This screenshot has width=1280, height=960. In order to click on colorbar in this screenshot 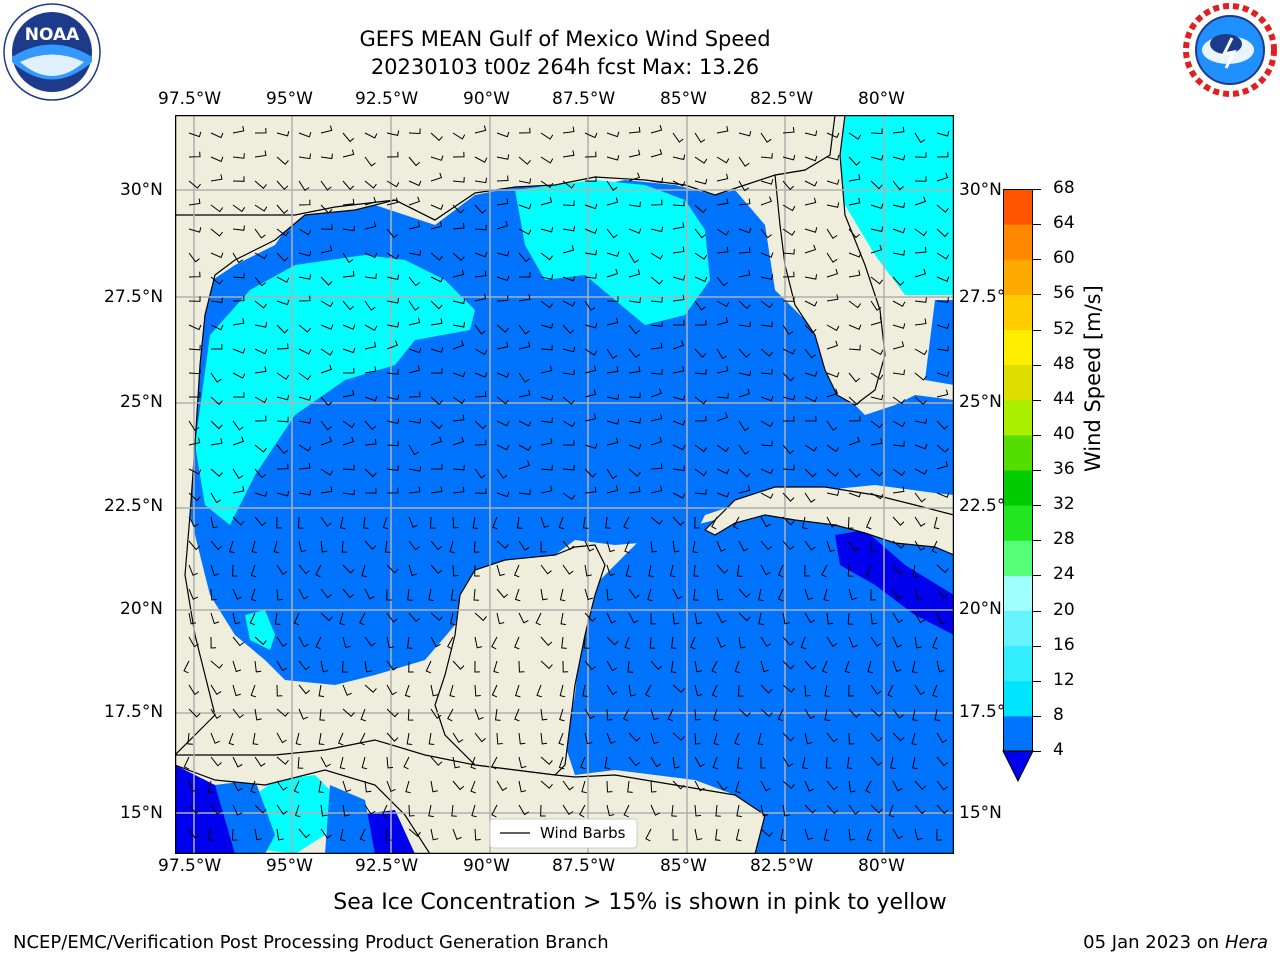, I will do `click(1018, 486)`.